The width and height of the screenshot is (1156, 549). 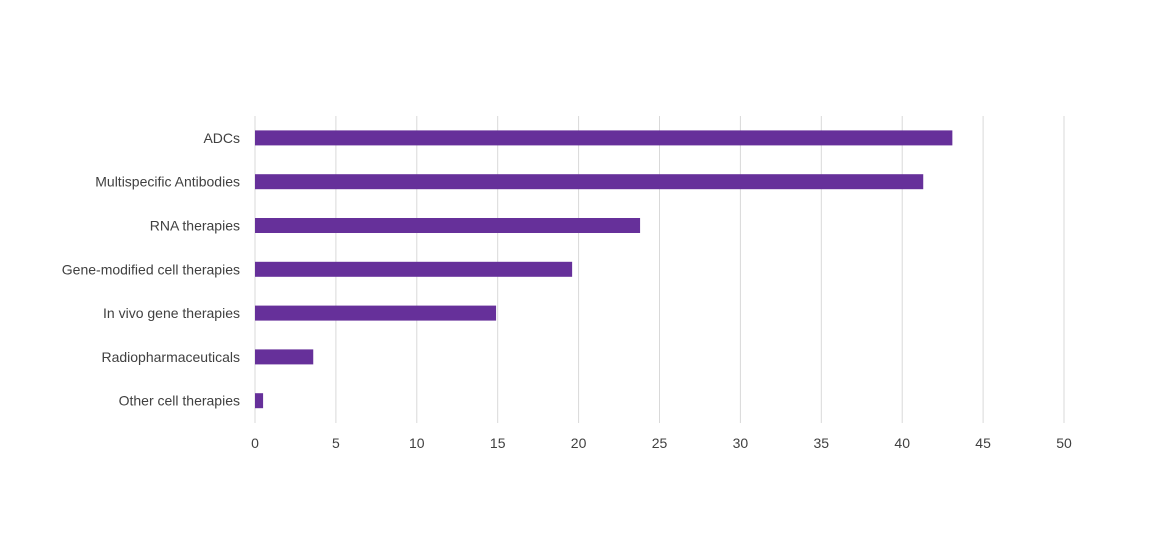 I want to click on x-tick-label: 50, so click(x=1064, y=443).